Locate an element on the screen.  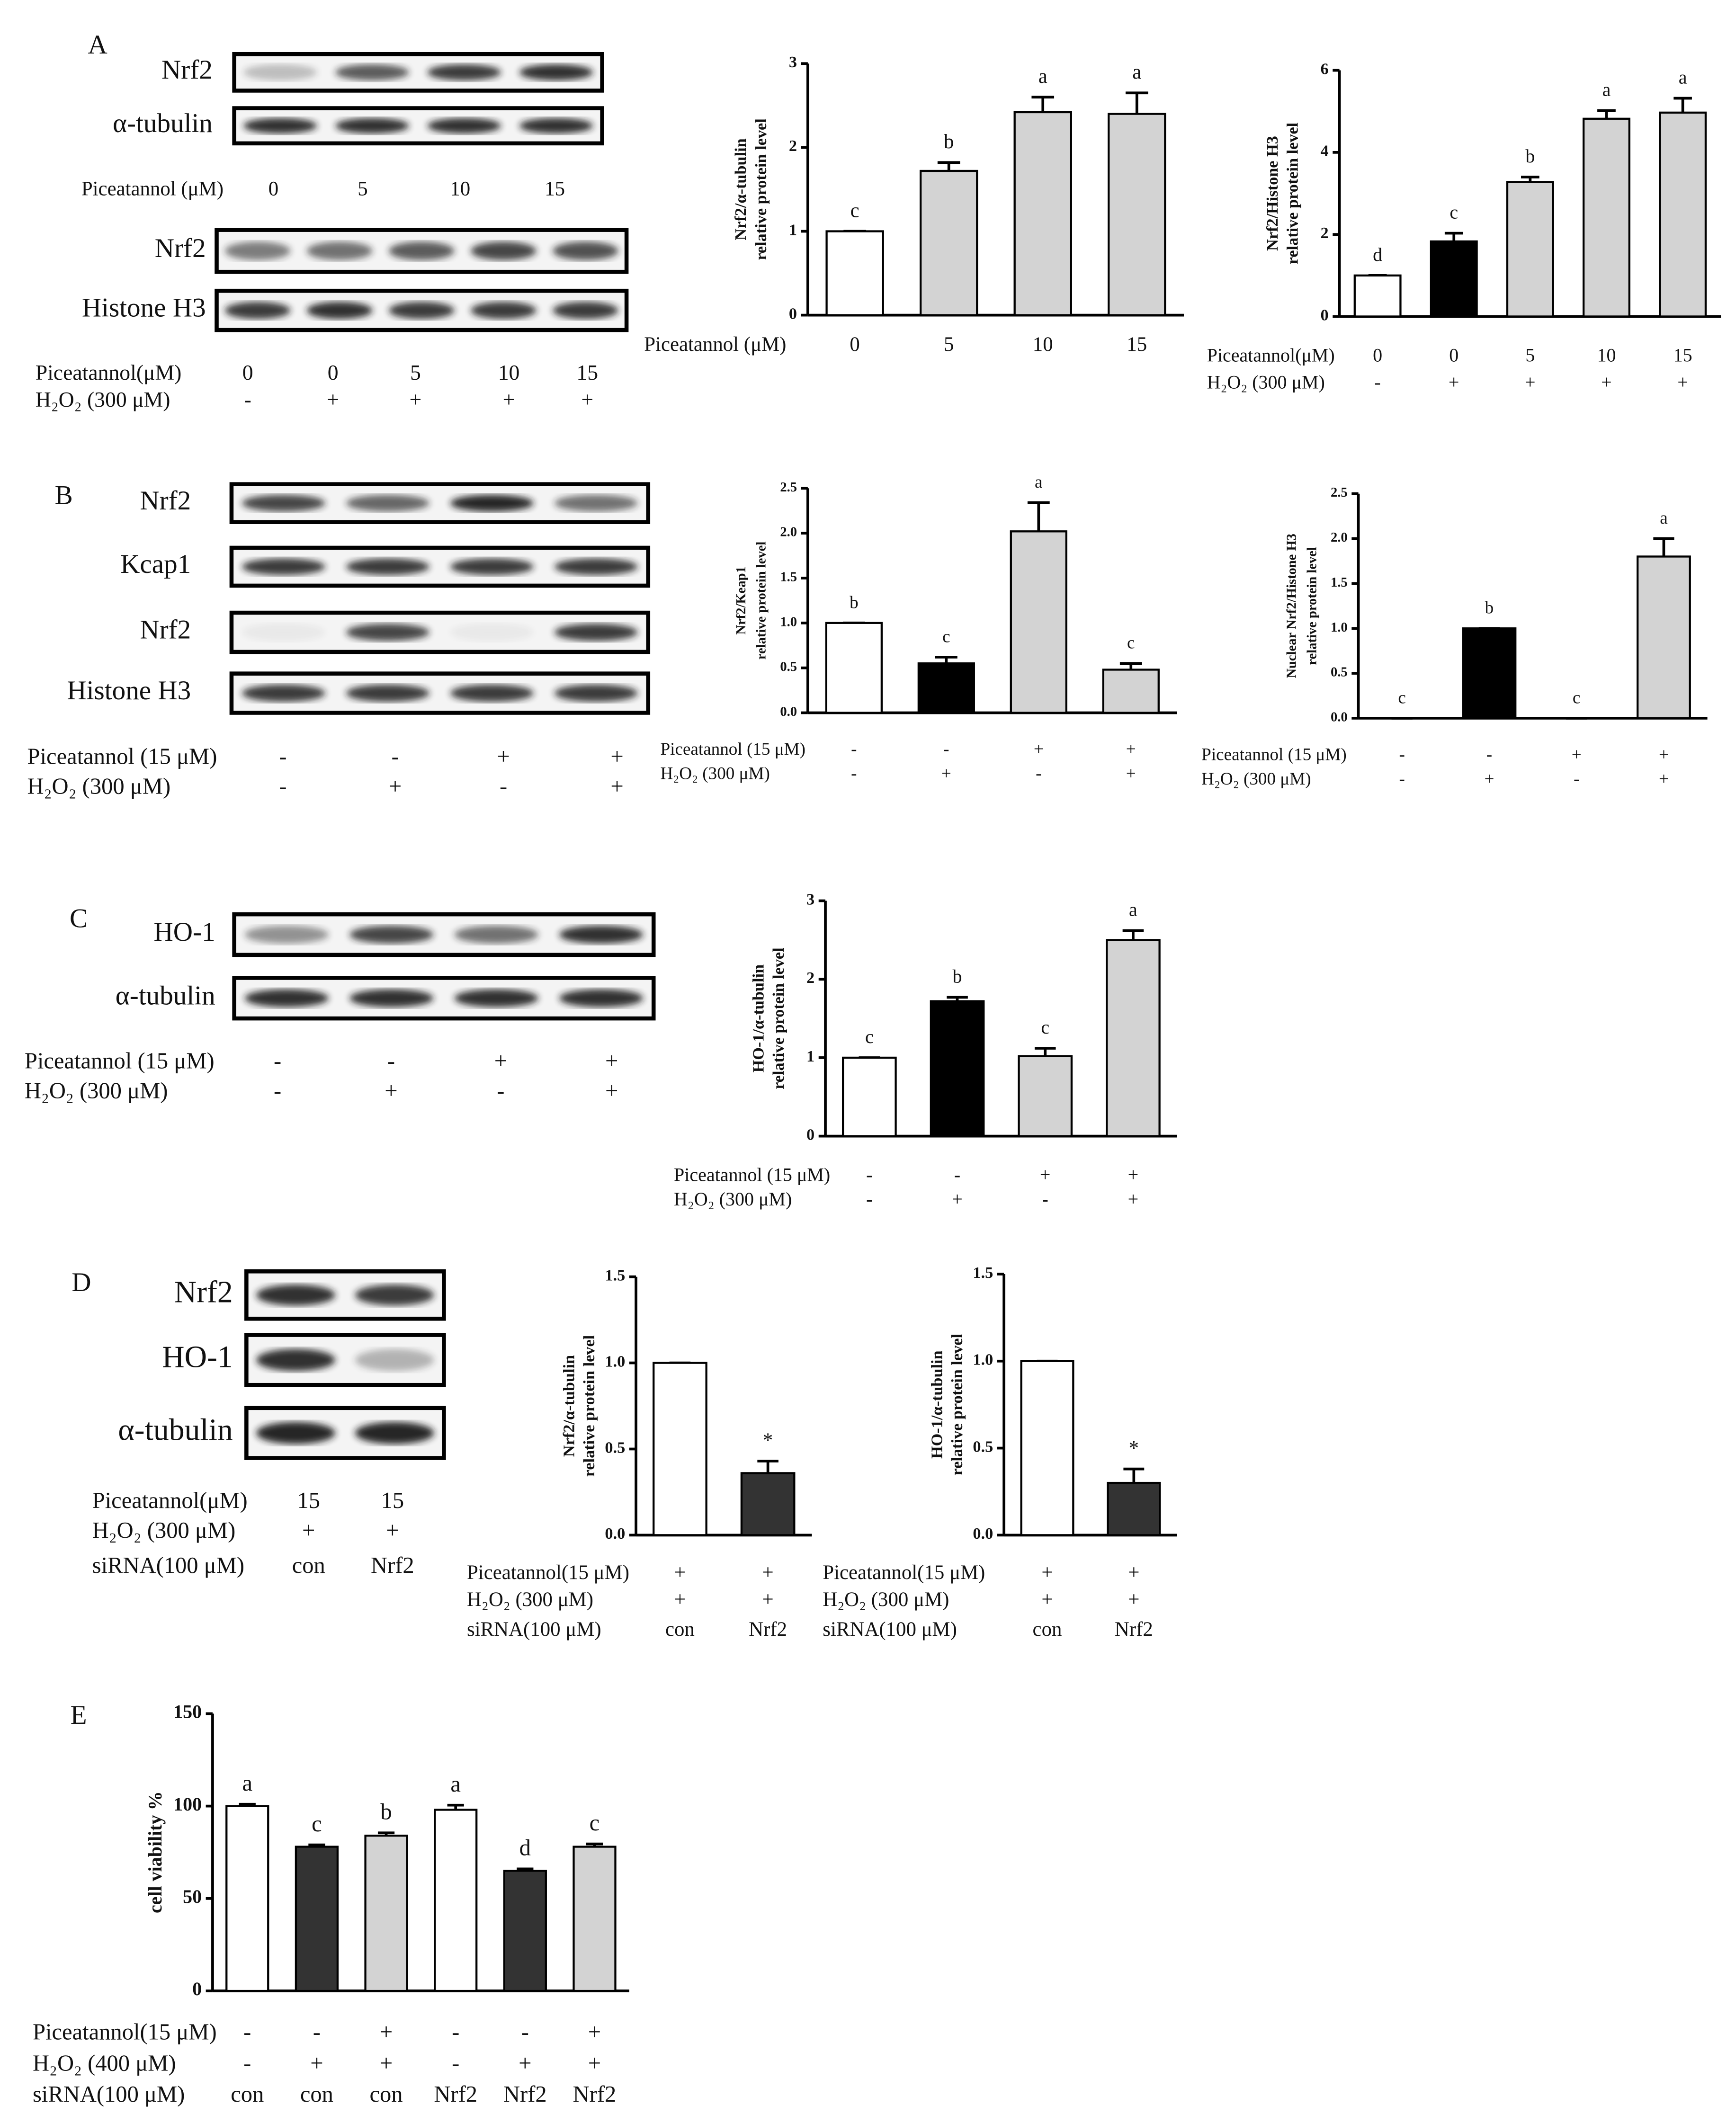
blot-row-label: Nrf2 is located at coordinates (203, 1292).